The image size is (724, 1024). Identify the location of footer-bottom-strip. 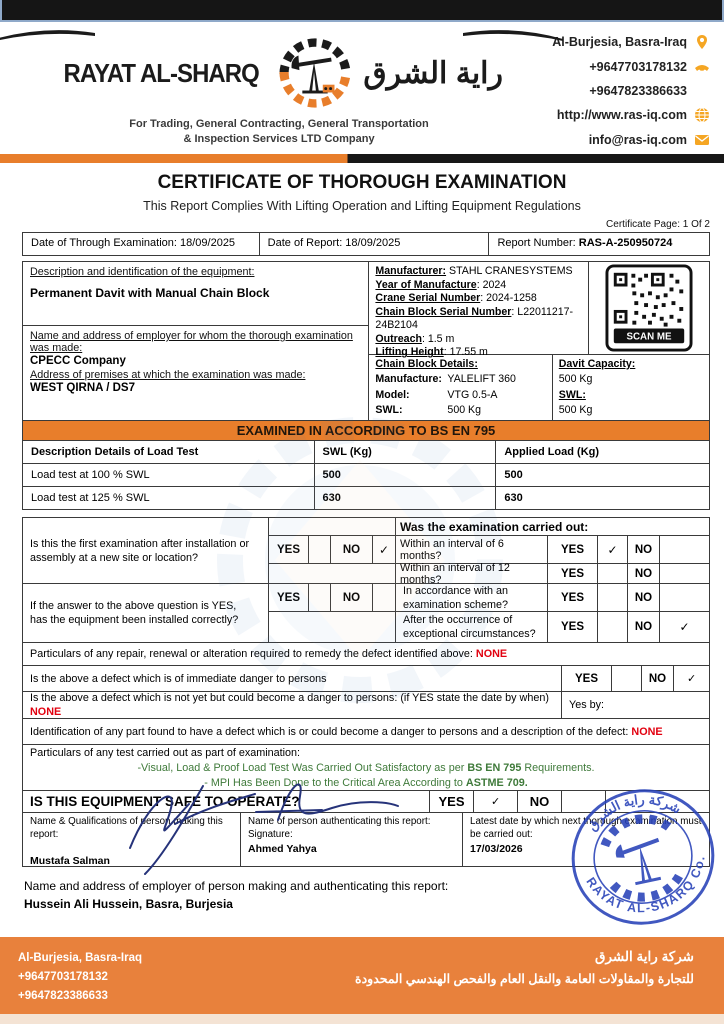
(362, 1019).